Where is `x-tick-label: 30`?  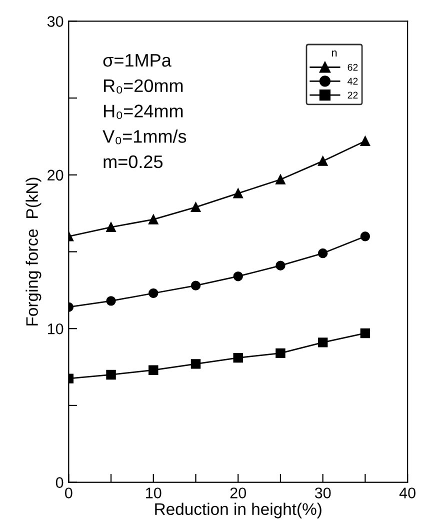 x-tick-label: 30 is located at coordinates (322, 493).